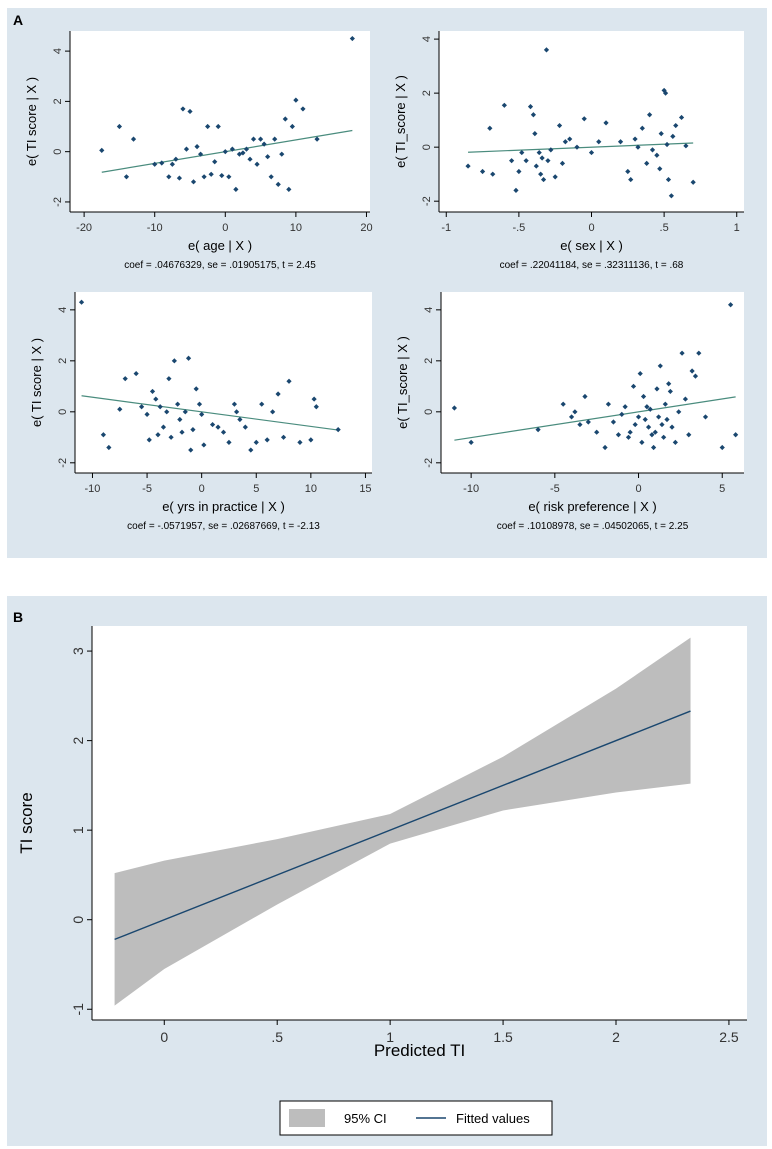  I want to click on x-tick-label: 2, so click(616, 1037).